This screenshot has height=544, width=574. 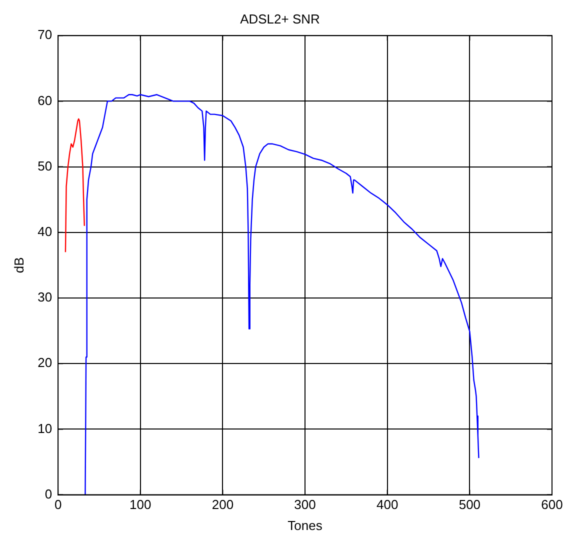 I want to click on x-tick-label: 0, so click(x=58, y=504).